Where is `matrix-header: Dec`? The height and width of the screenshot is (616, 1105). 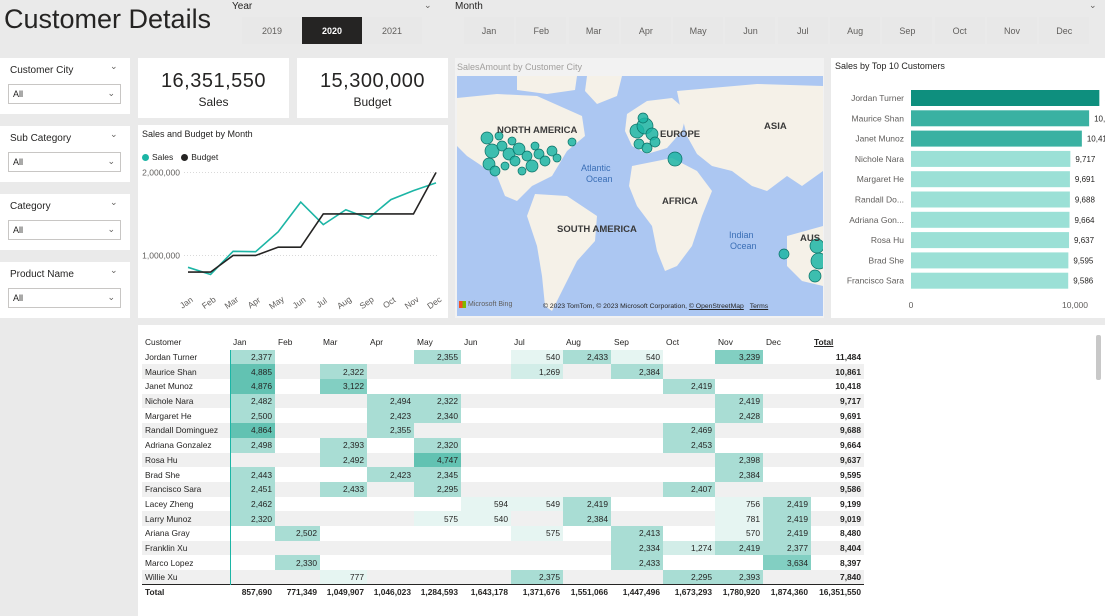 matrix-header: Dec is located at coordinates (773, 342).